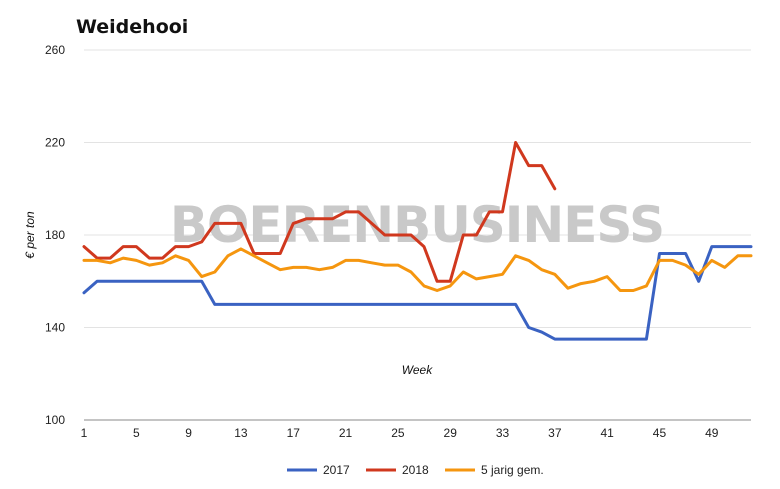  I want to click on y-tick-label: 220, so click(55, 143).